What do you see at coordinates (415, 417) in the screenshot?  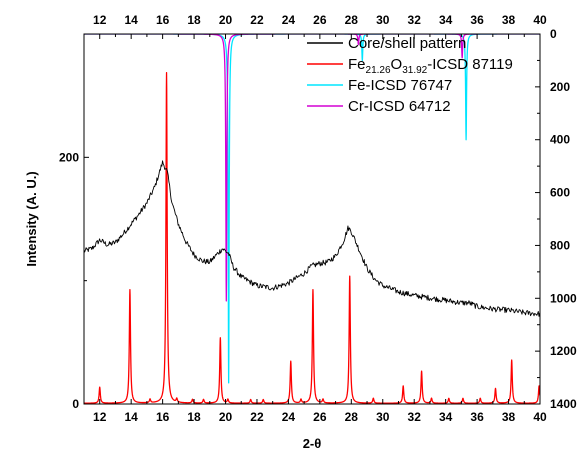 I see `x-tick-label-bottom: 32` at bounding box center [415, 417].